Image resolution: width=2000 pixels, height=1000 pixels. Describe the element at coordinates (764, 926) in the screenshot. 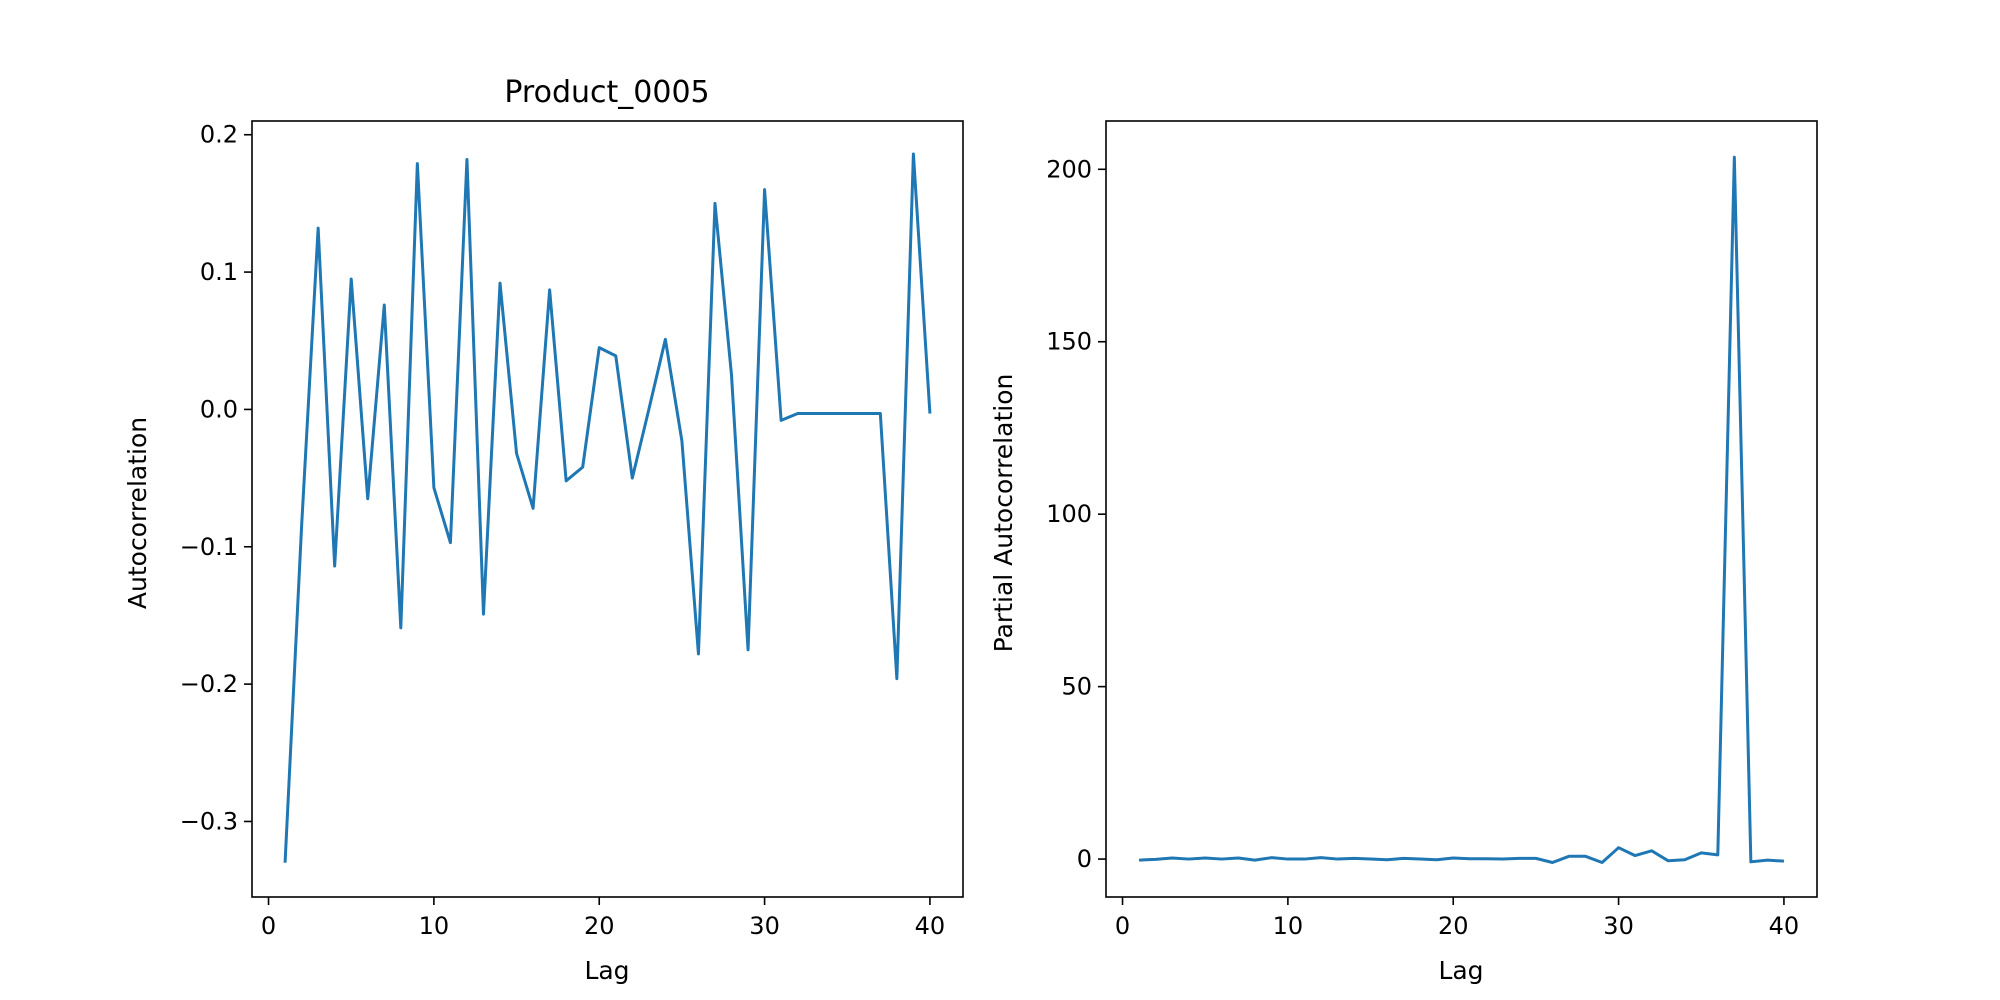

I see `acf-x-tick-label: 30` at that location.